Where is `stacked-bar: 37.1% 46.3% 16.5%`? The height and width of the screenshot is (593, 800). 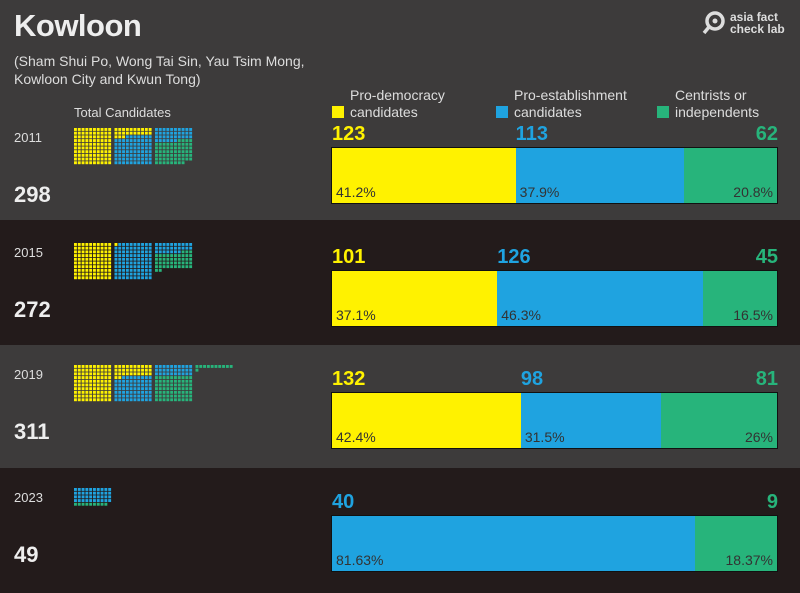 stacked-bar: 37.1% 46.3% 16.5% is located at coordinates (554, 298).